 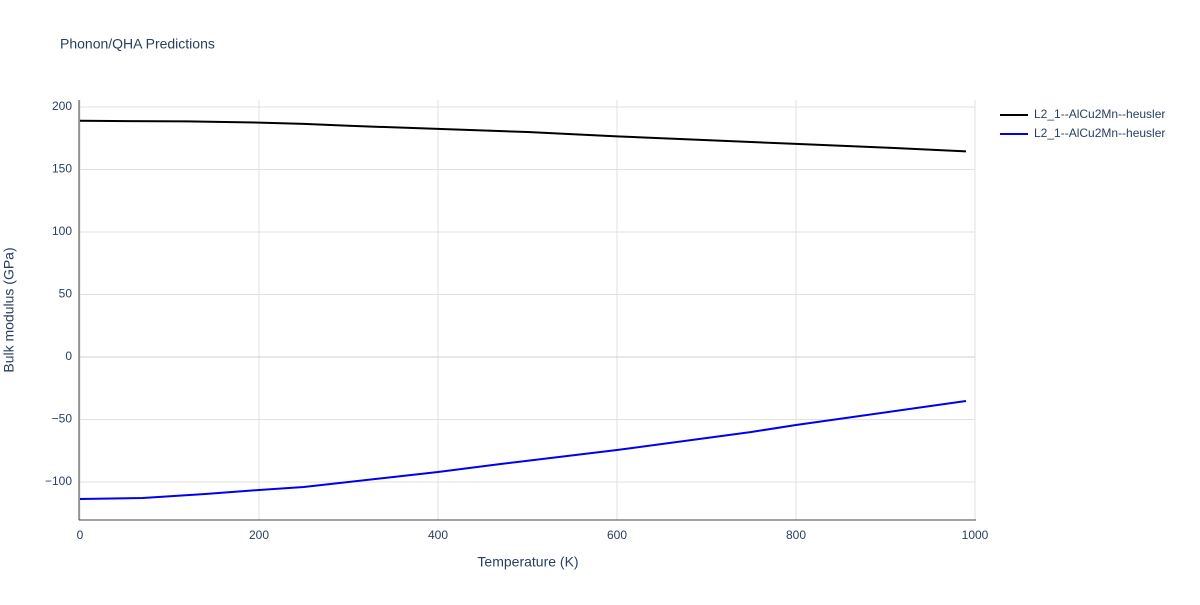 What do you see at coordinates (9, 309) in the screenshot?
I see `y-axis-label: Bulk modulus (GPa)` at bounding box center [9, 309].